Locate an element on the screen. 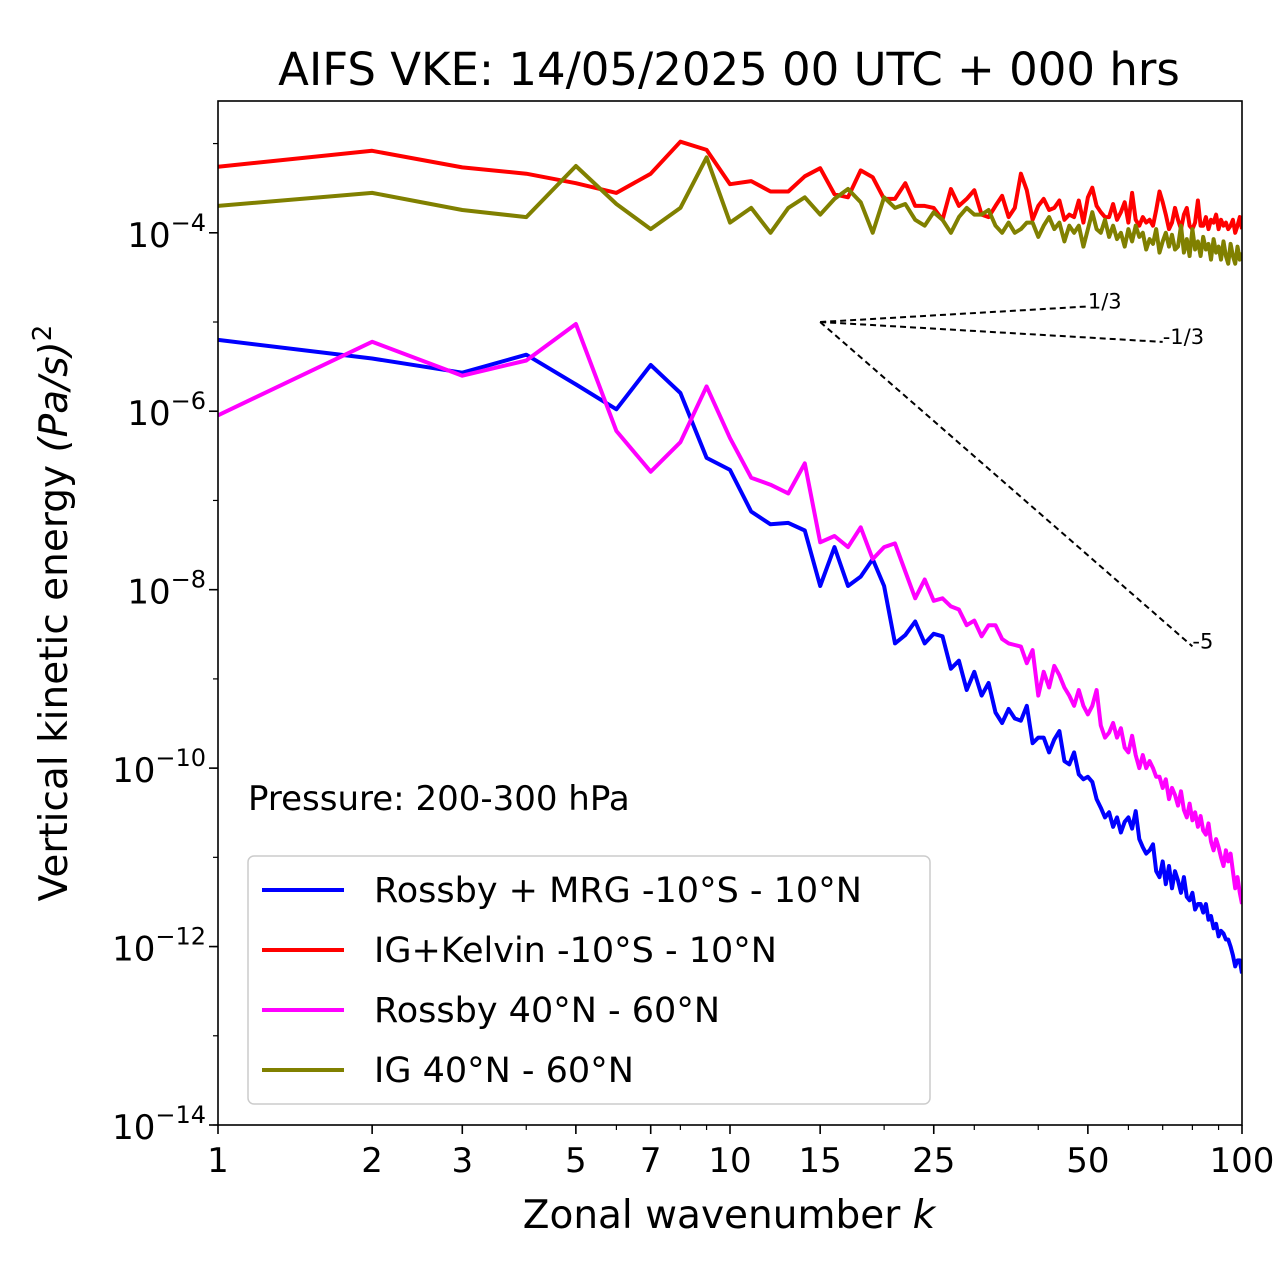 The image size is (1280, 1288). x-tick-label: 50 is located at coordinates (1087, 1161).